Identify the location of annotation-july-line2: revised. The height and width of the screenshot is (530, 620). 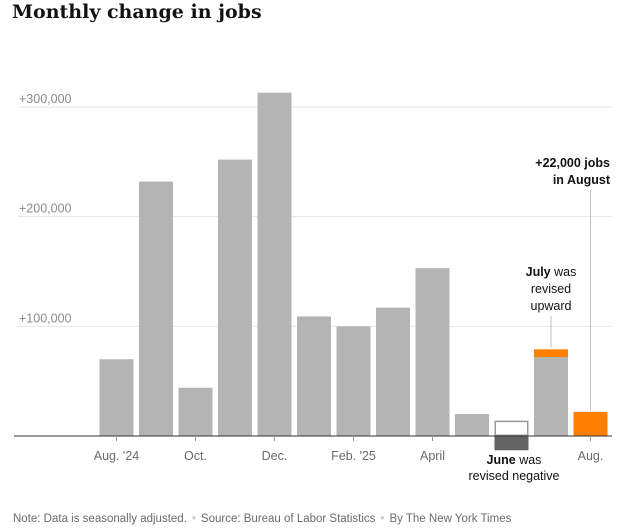
(551, 289).